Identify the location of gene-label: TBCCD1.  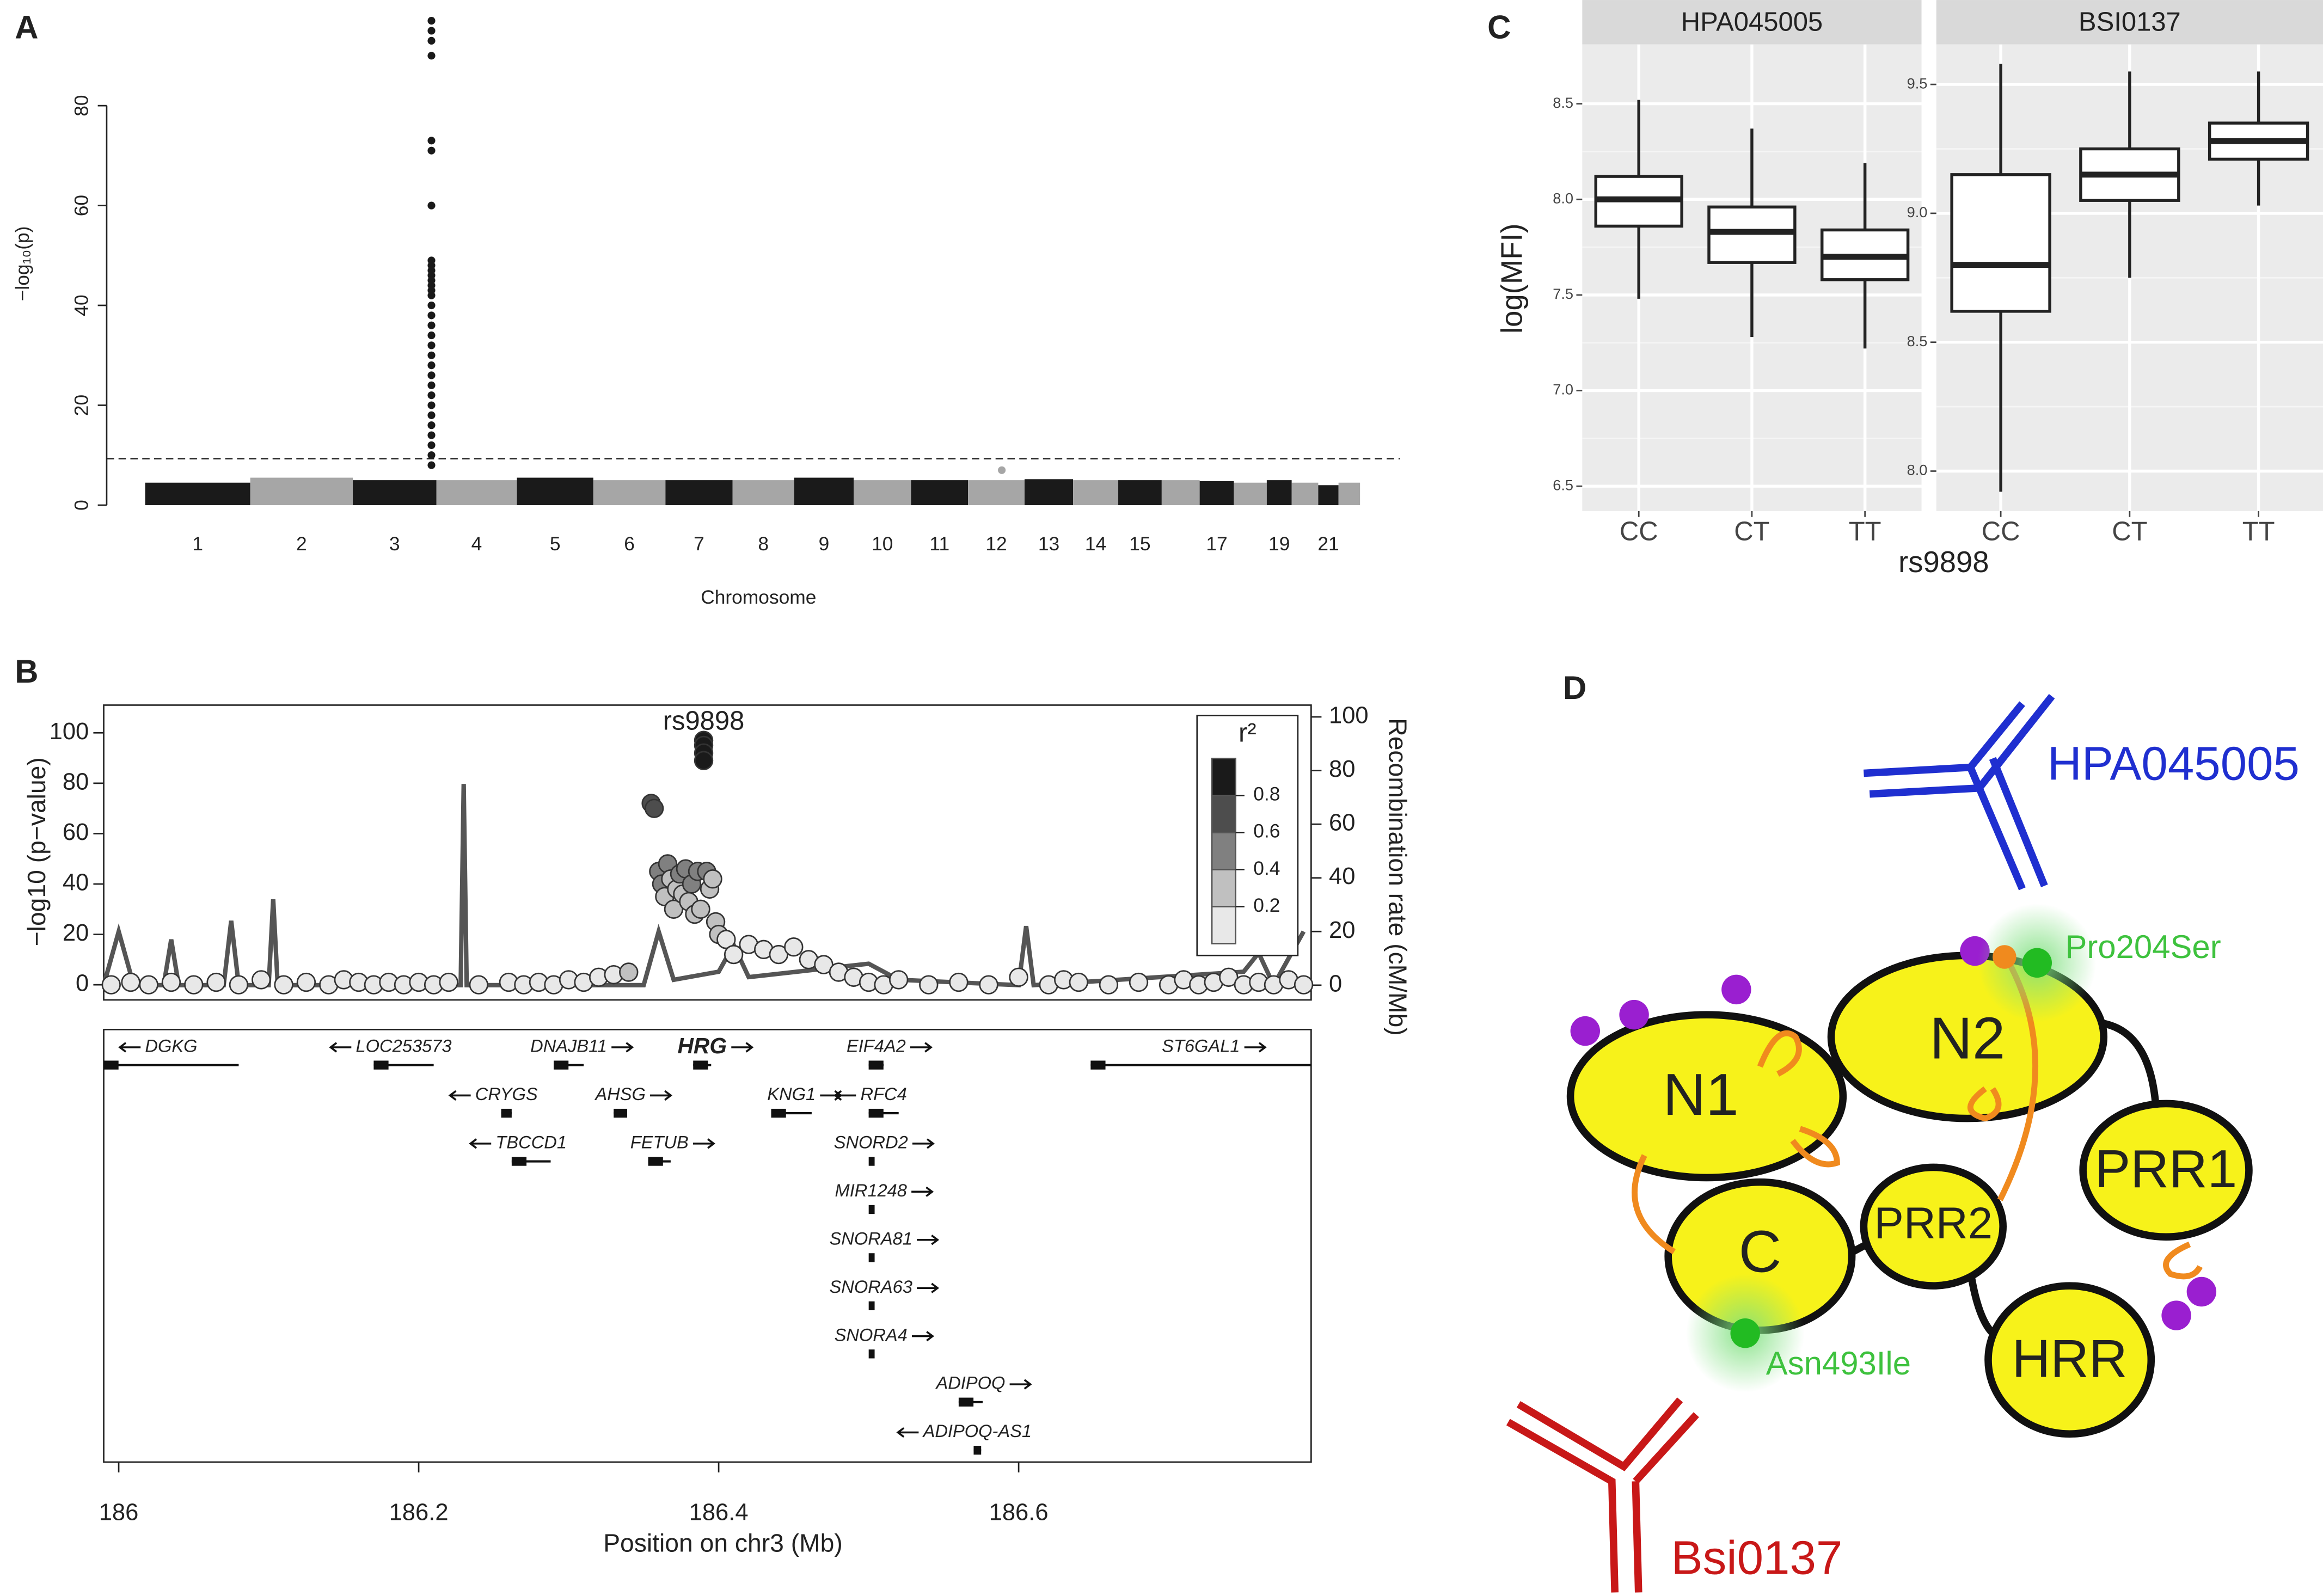
(531, 1142).